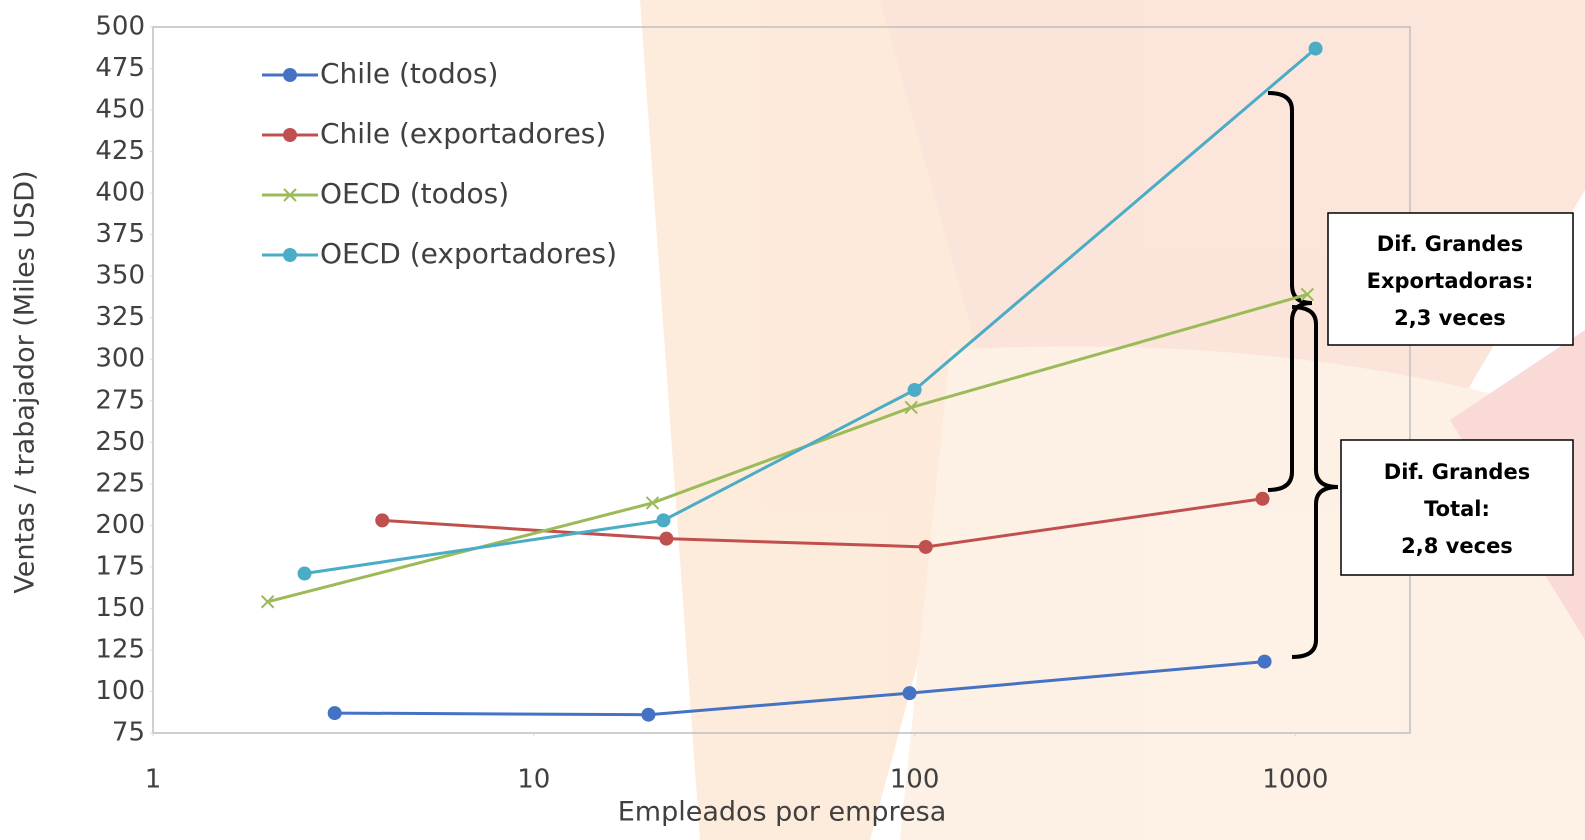  I want to click on y-tick-label: 275, so click(120, 400).